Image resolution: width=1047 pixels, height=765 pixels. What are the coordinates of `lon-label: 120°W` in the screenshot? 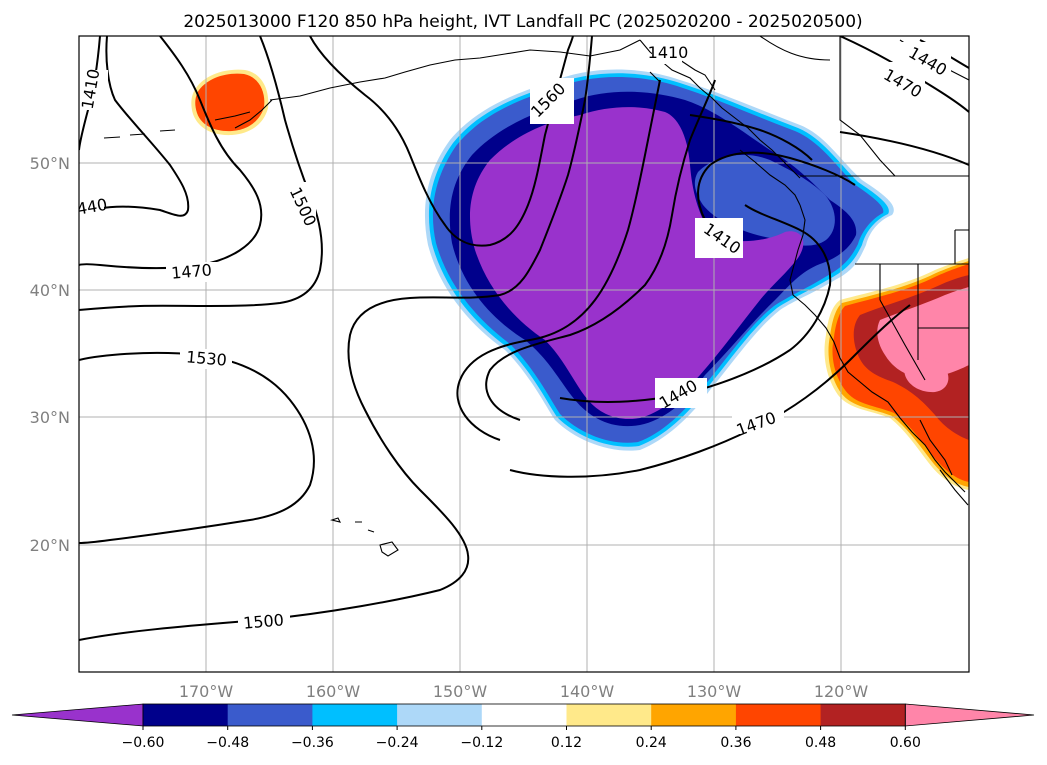 It's located at (841, 691).